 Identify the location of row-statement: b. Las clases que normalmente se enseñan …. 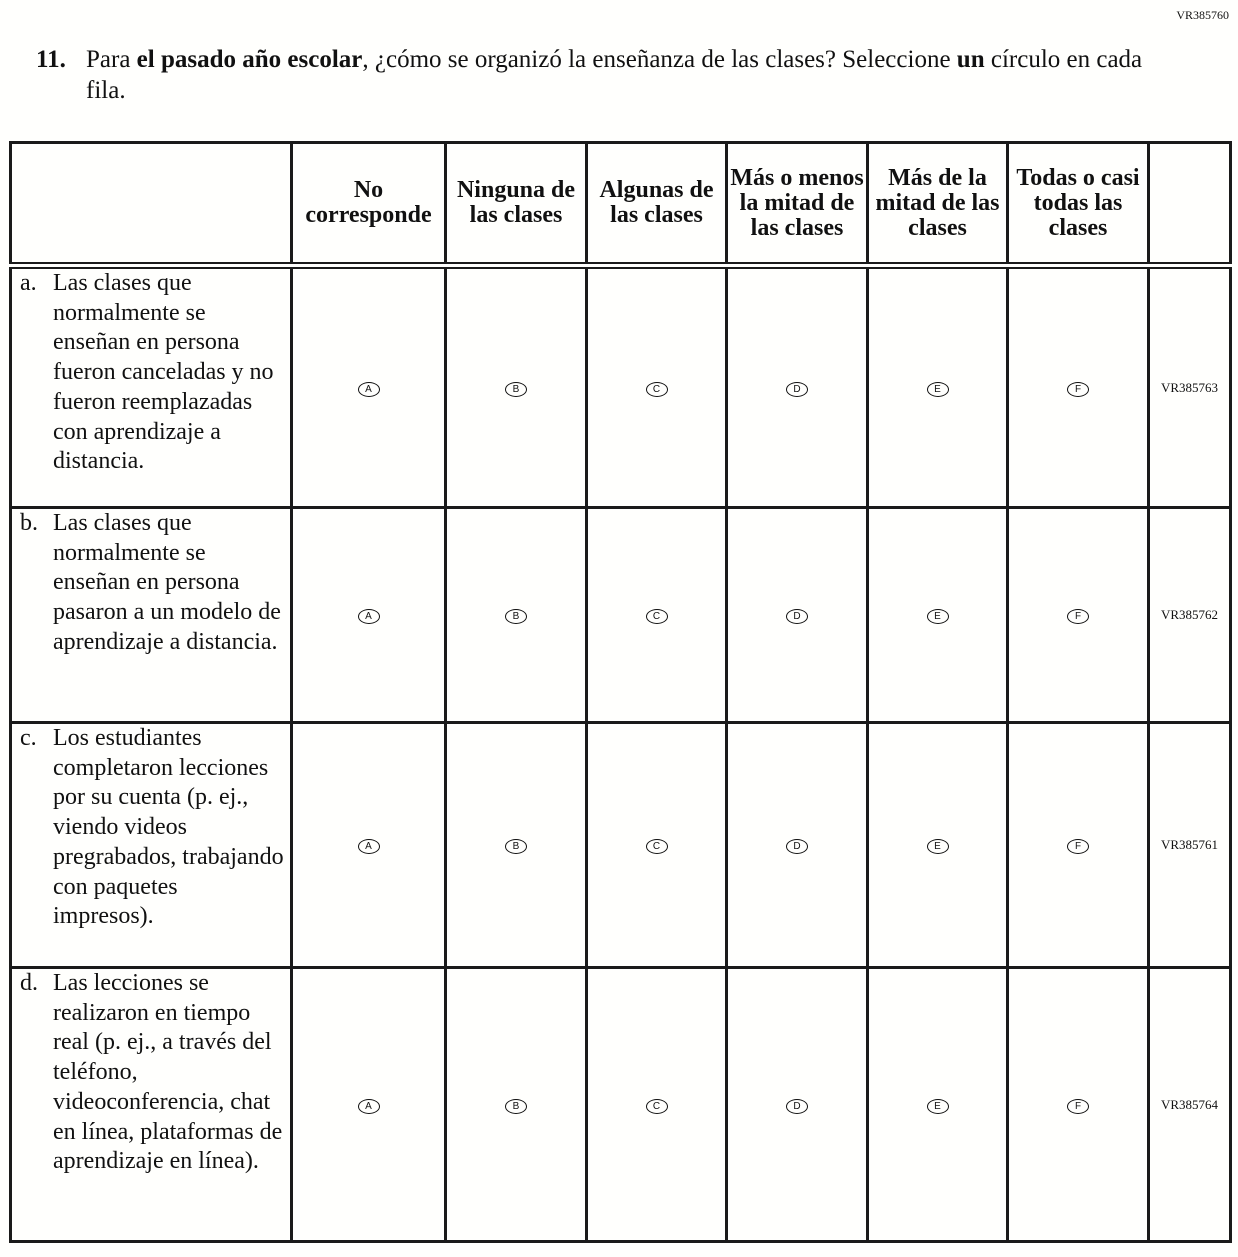
(151, 615).